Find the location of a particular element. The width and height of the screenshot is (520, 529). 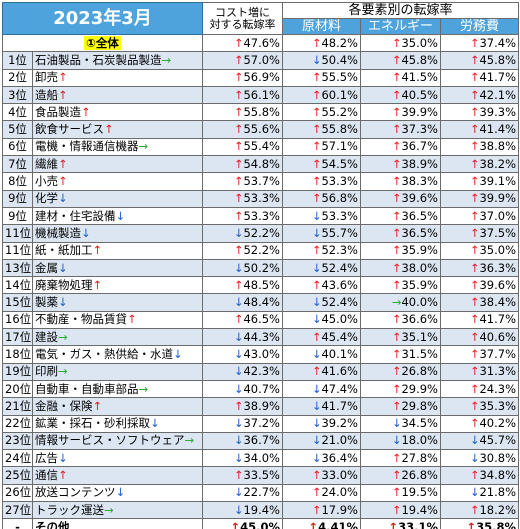

raw-rate-cell: ↑54.5% is located at coordinates (321, 164).